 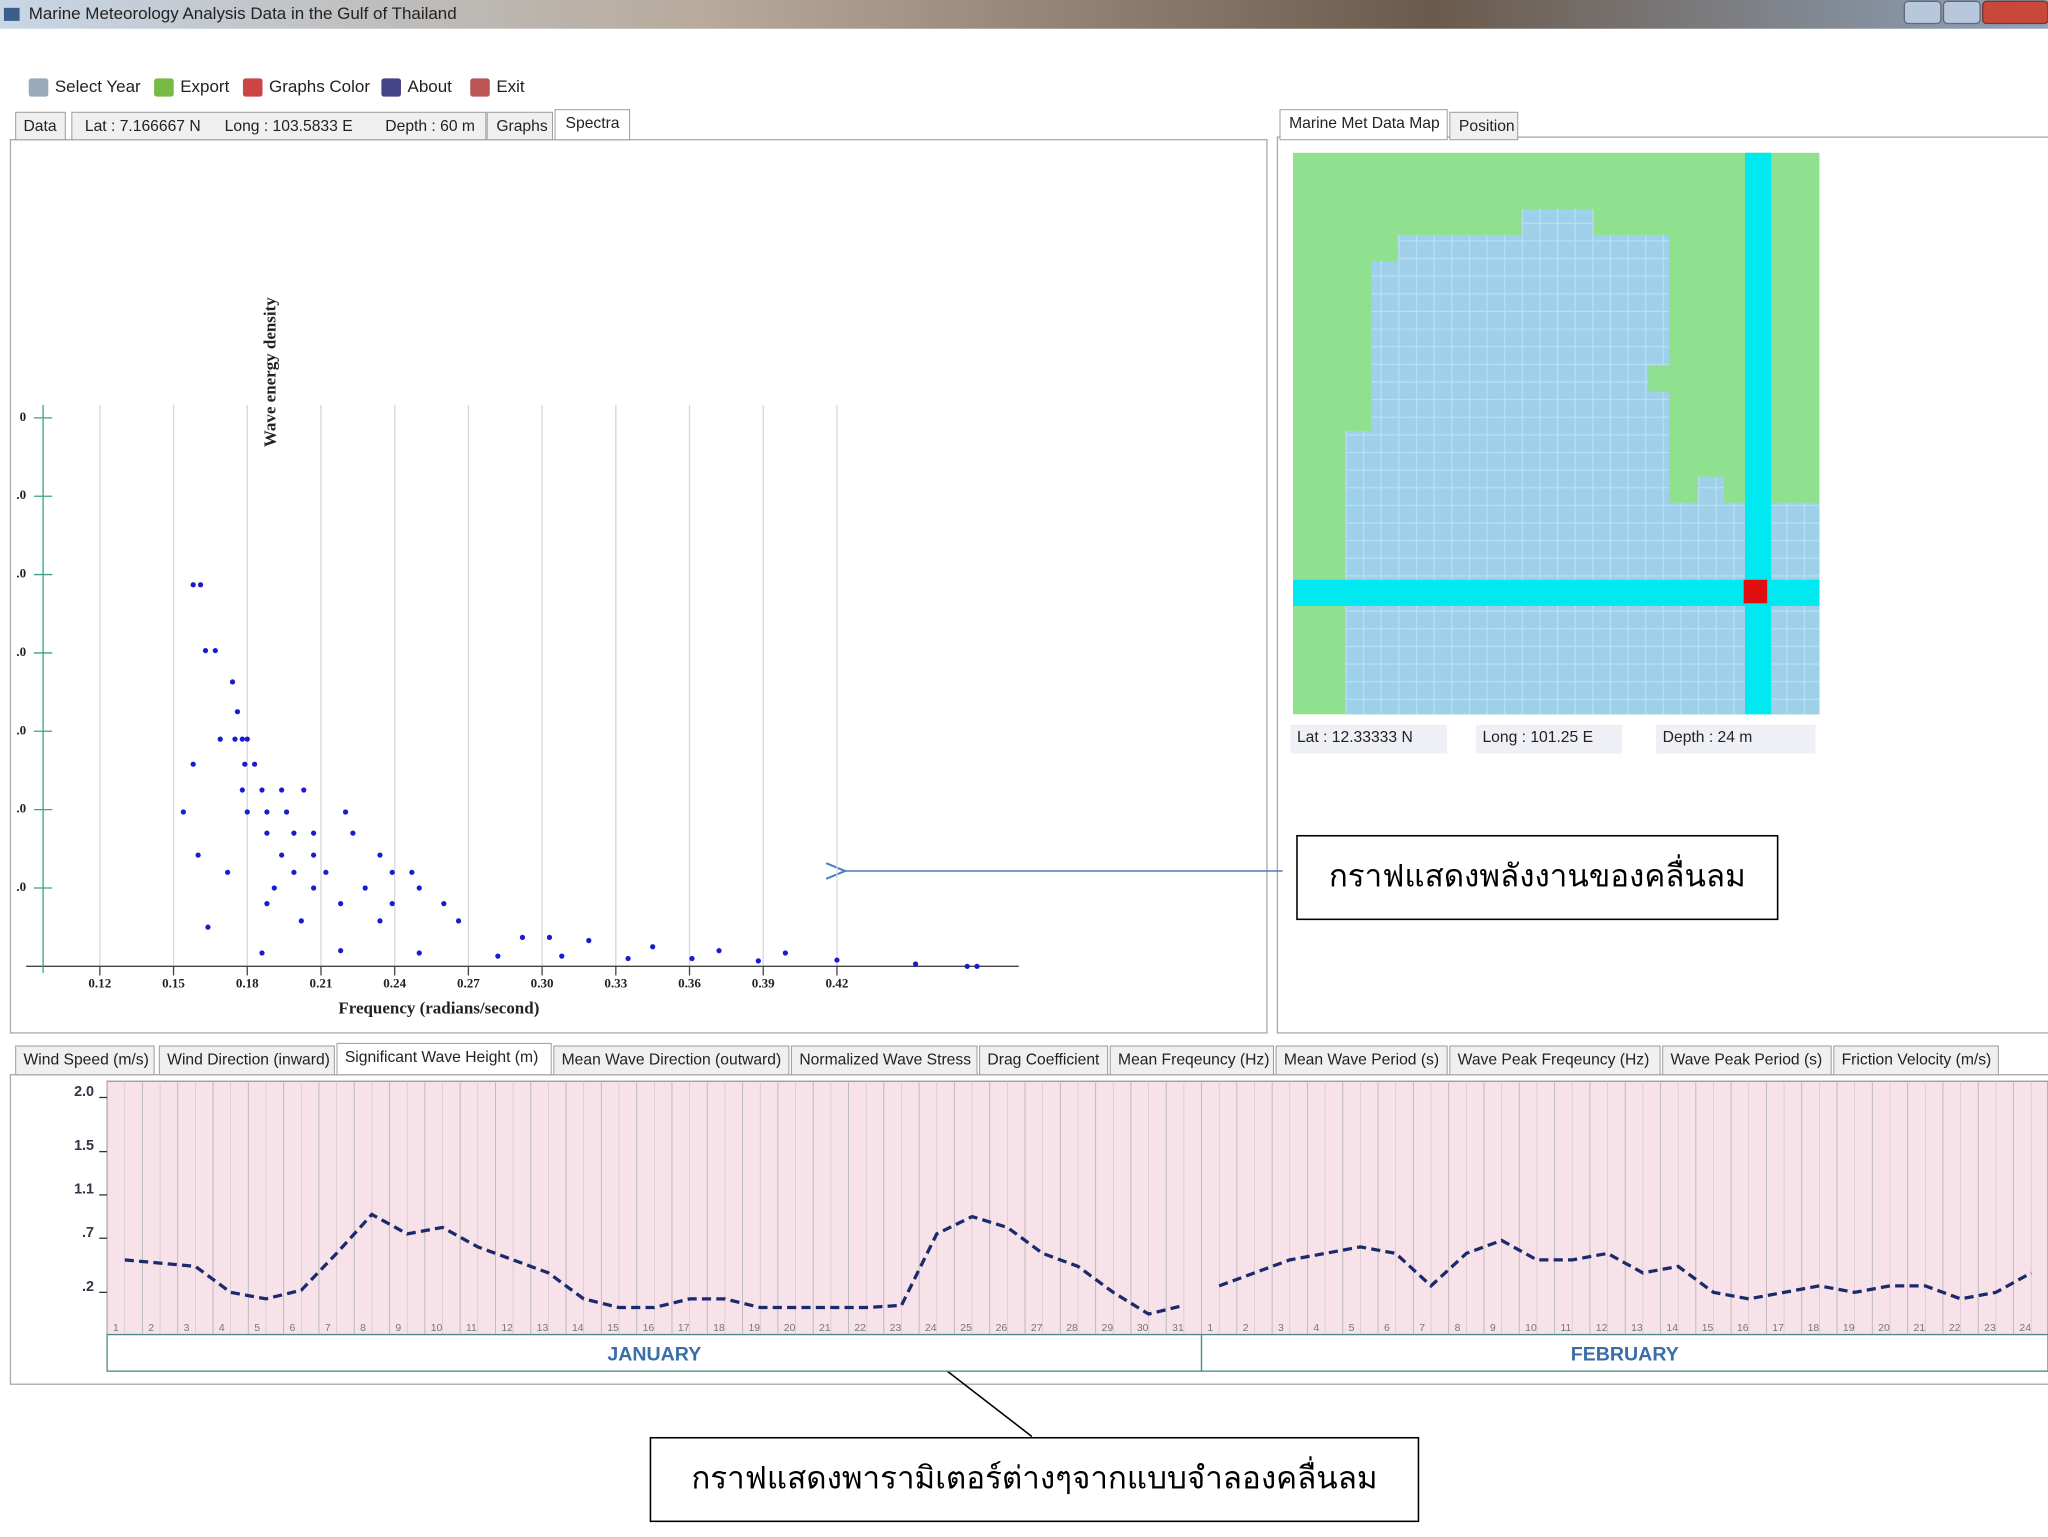 I want to click on toolbar-button: About, so click(x=430, y=86).